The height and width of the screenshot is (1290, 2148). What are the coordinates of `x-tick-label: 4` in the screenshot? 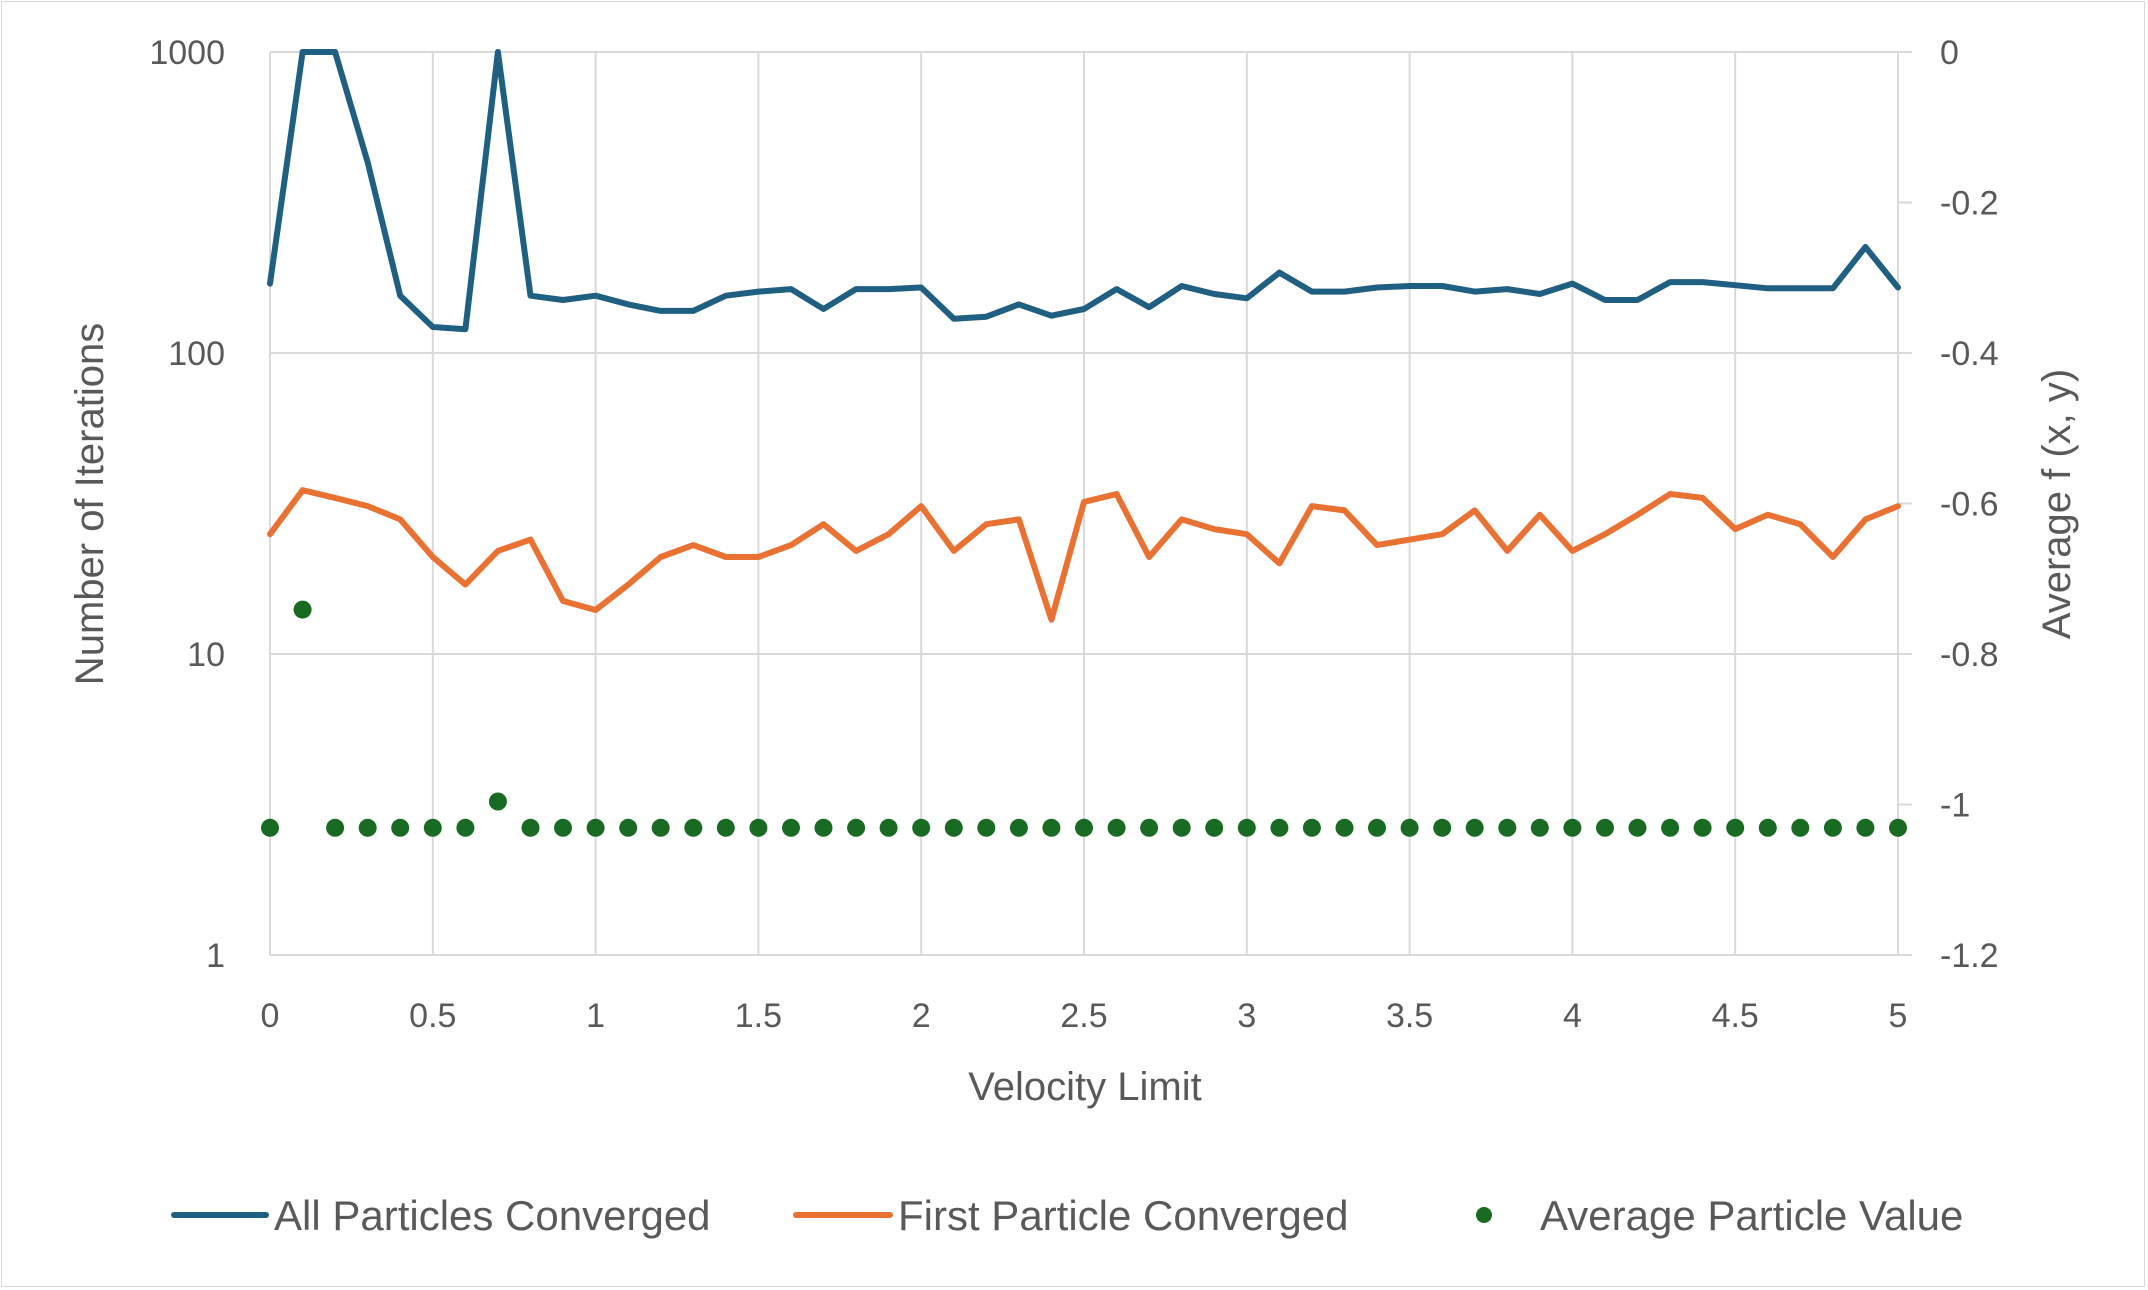 It's located at (1572, 1016).